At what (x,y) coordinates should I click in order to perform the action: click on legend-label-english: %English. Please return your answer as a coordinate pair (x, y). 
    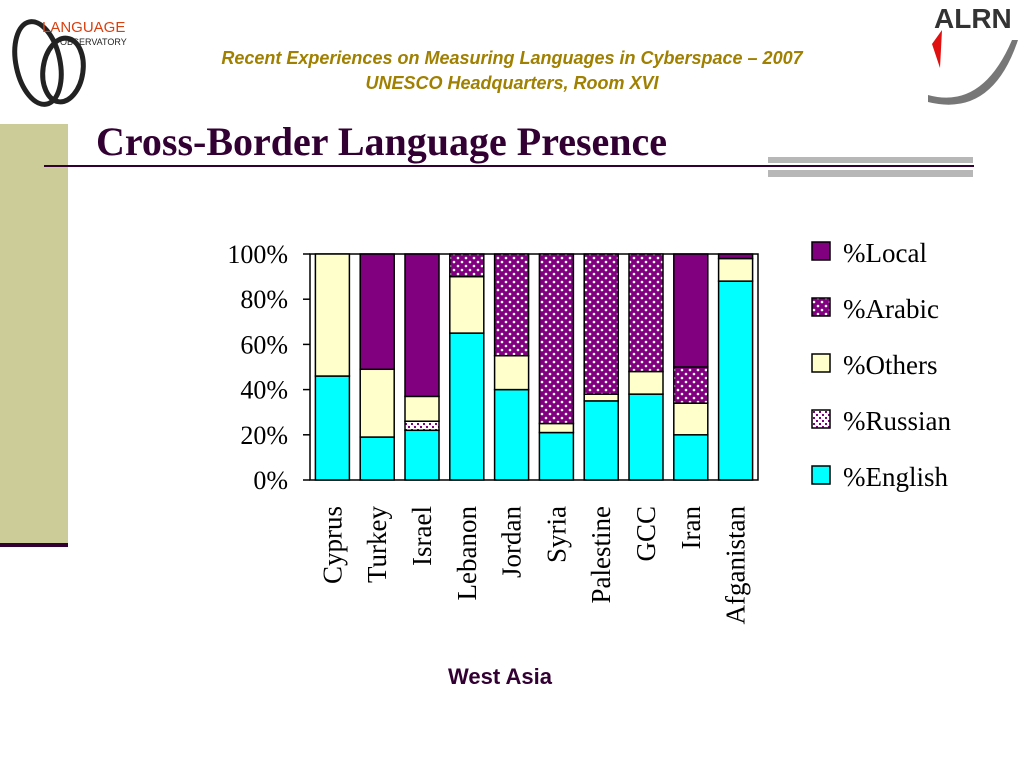
    Looking at the image, I should click on (895, 477).